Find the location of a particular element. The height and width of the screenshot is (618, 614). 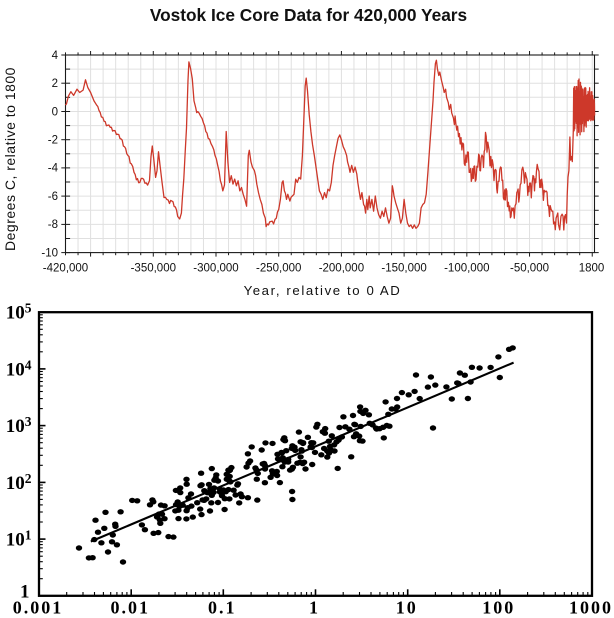

svg-text: -2 is located at coordinates (53, 141).